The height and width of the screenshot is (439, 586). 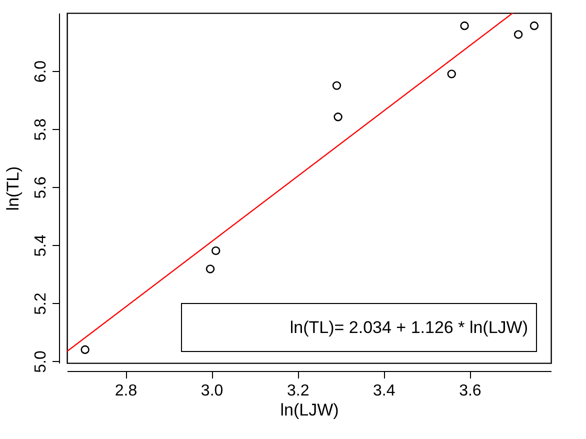 I want to click on y-tick-label: 5.0, so click(x=41, y=361).